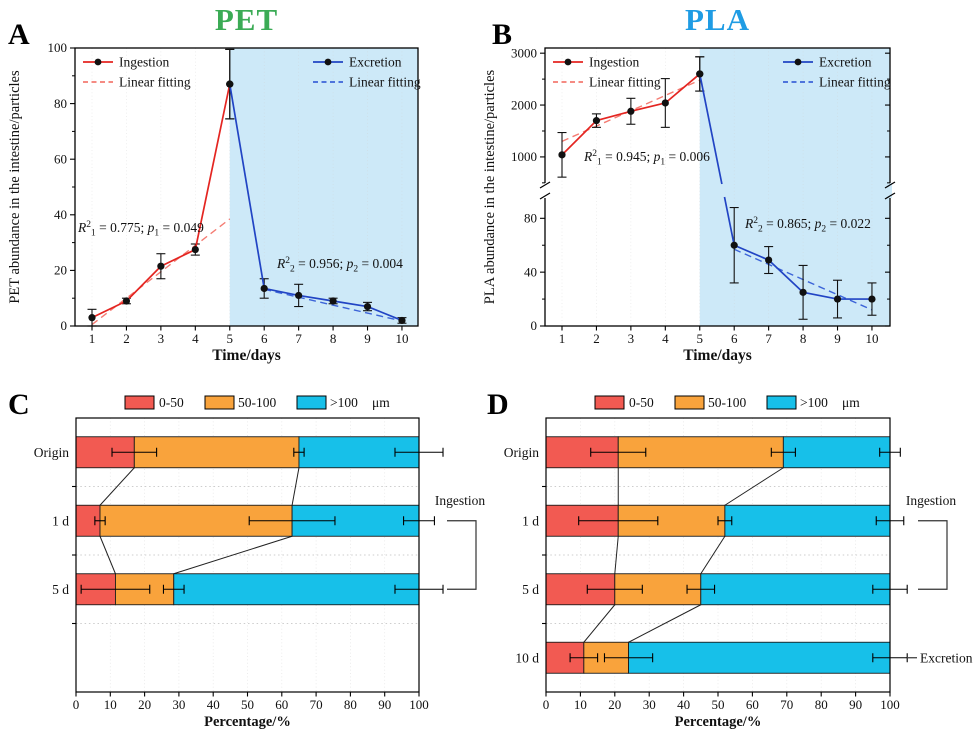 This screenshot has width=973, height=748. What do you see at coordinates (140, 229) in the screenshot?
I see `stats-annotation: R21 = 0.775; p1 = 0.049` at bounding box center [140, 229].